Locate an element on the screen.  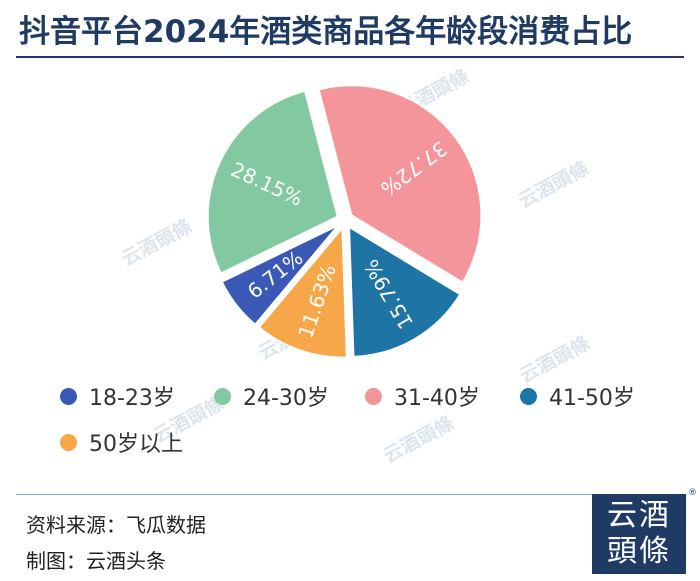
source-note: 资料来源：飞瓜数据 is located at coordinates (116, 525).